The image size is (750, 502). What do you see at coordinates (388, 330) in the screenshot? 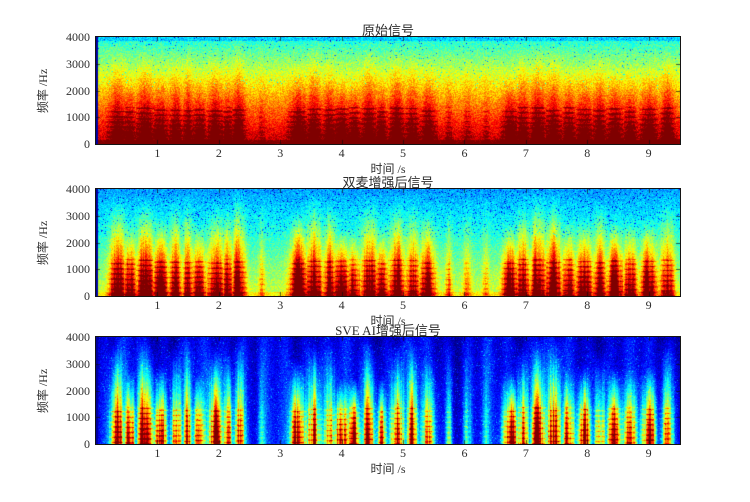
I see `plot-title: SVE AI增强后信号` at bounding box center [388, 330].